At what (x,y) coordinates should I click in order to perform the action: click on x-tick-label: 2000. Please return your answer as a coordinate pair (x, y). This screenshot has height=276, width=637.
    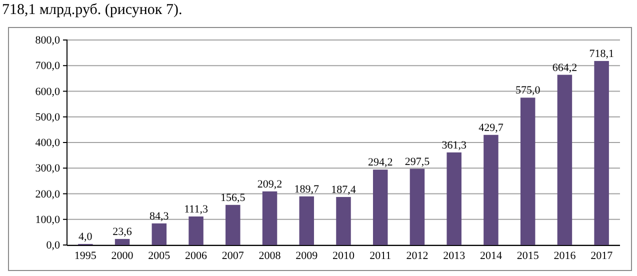
    Looking at the image, I should click on (122, 256).